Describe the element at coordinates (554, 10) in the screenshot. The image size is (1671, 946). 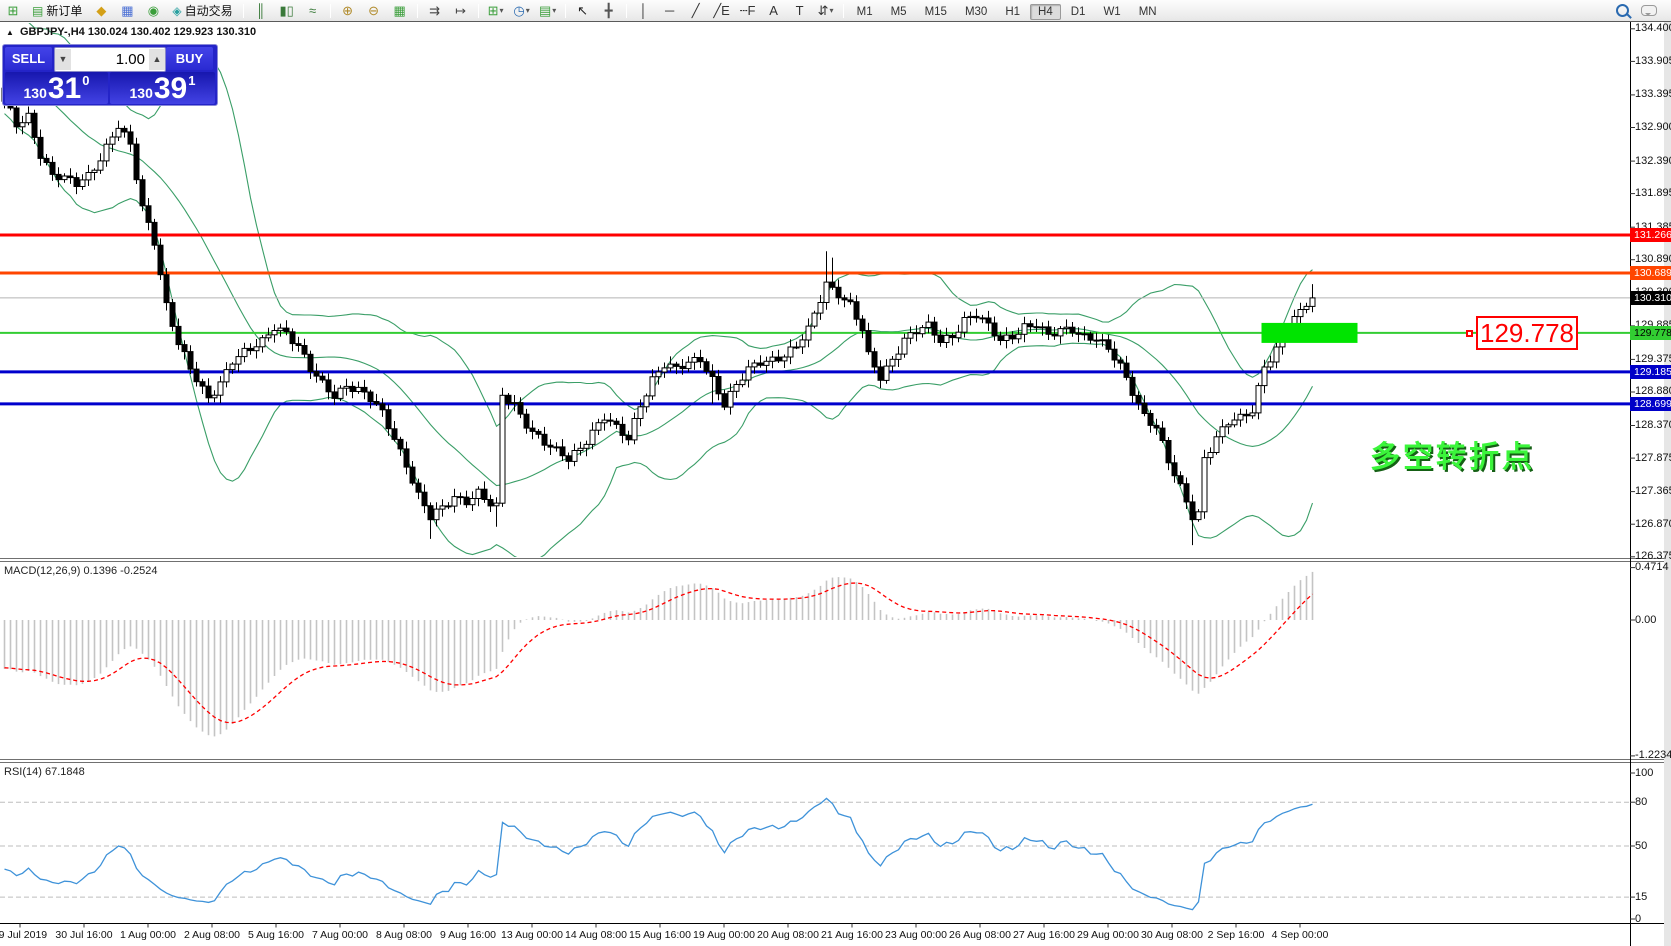
I see `dropdown-arrow-icon: ▾` at that location.